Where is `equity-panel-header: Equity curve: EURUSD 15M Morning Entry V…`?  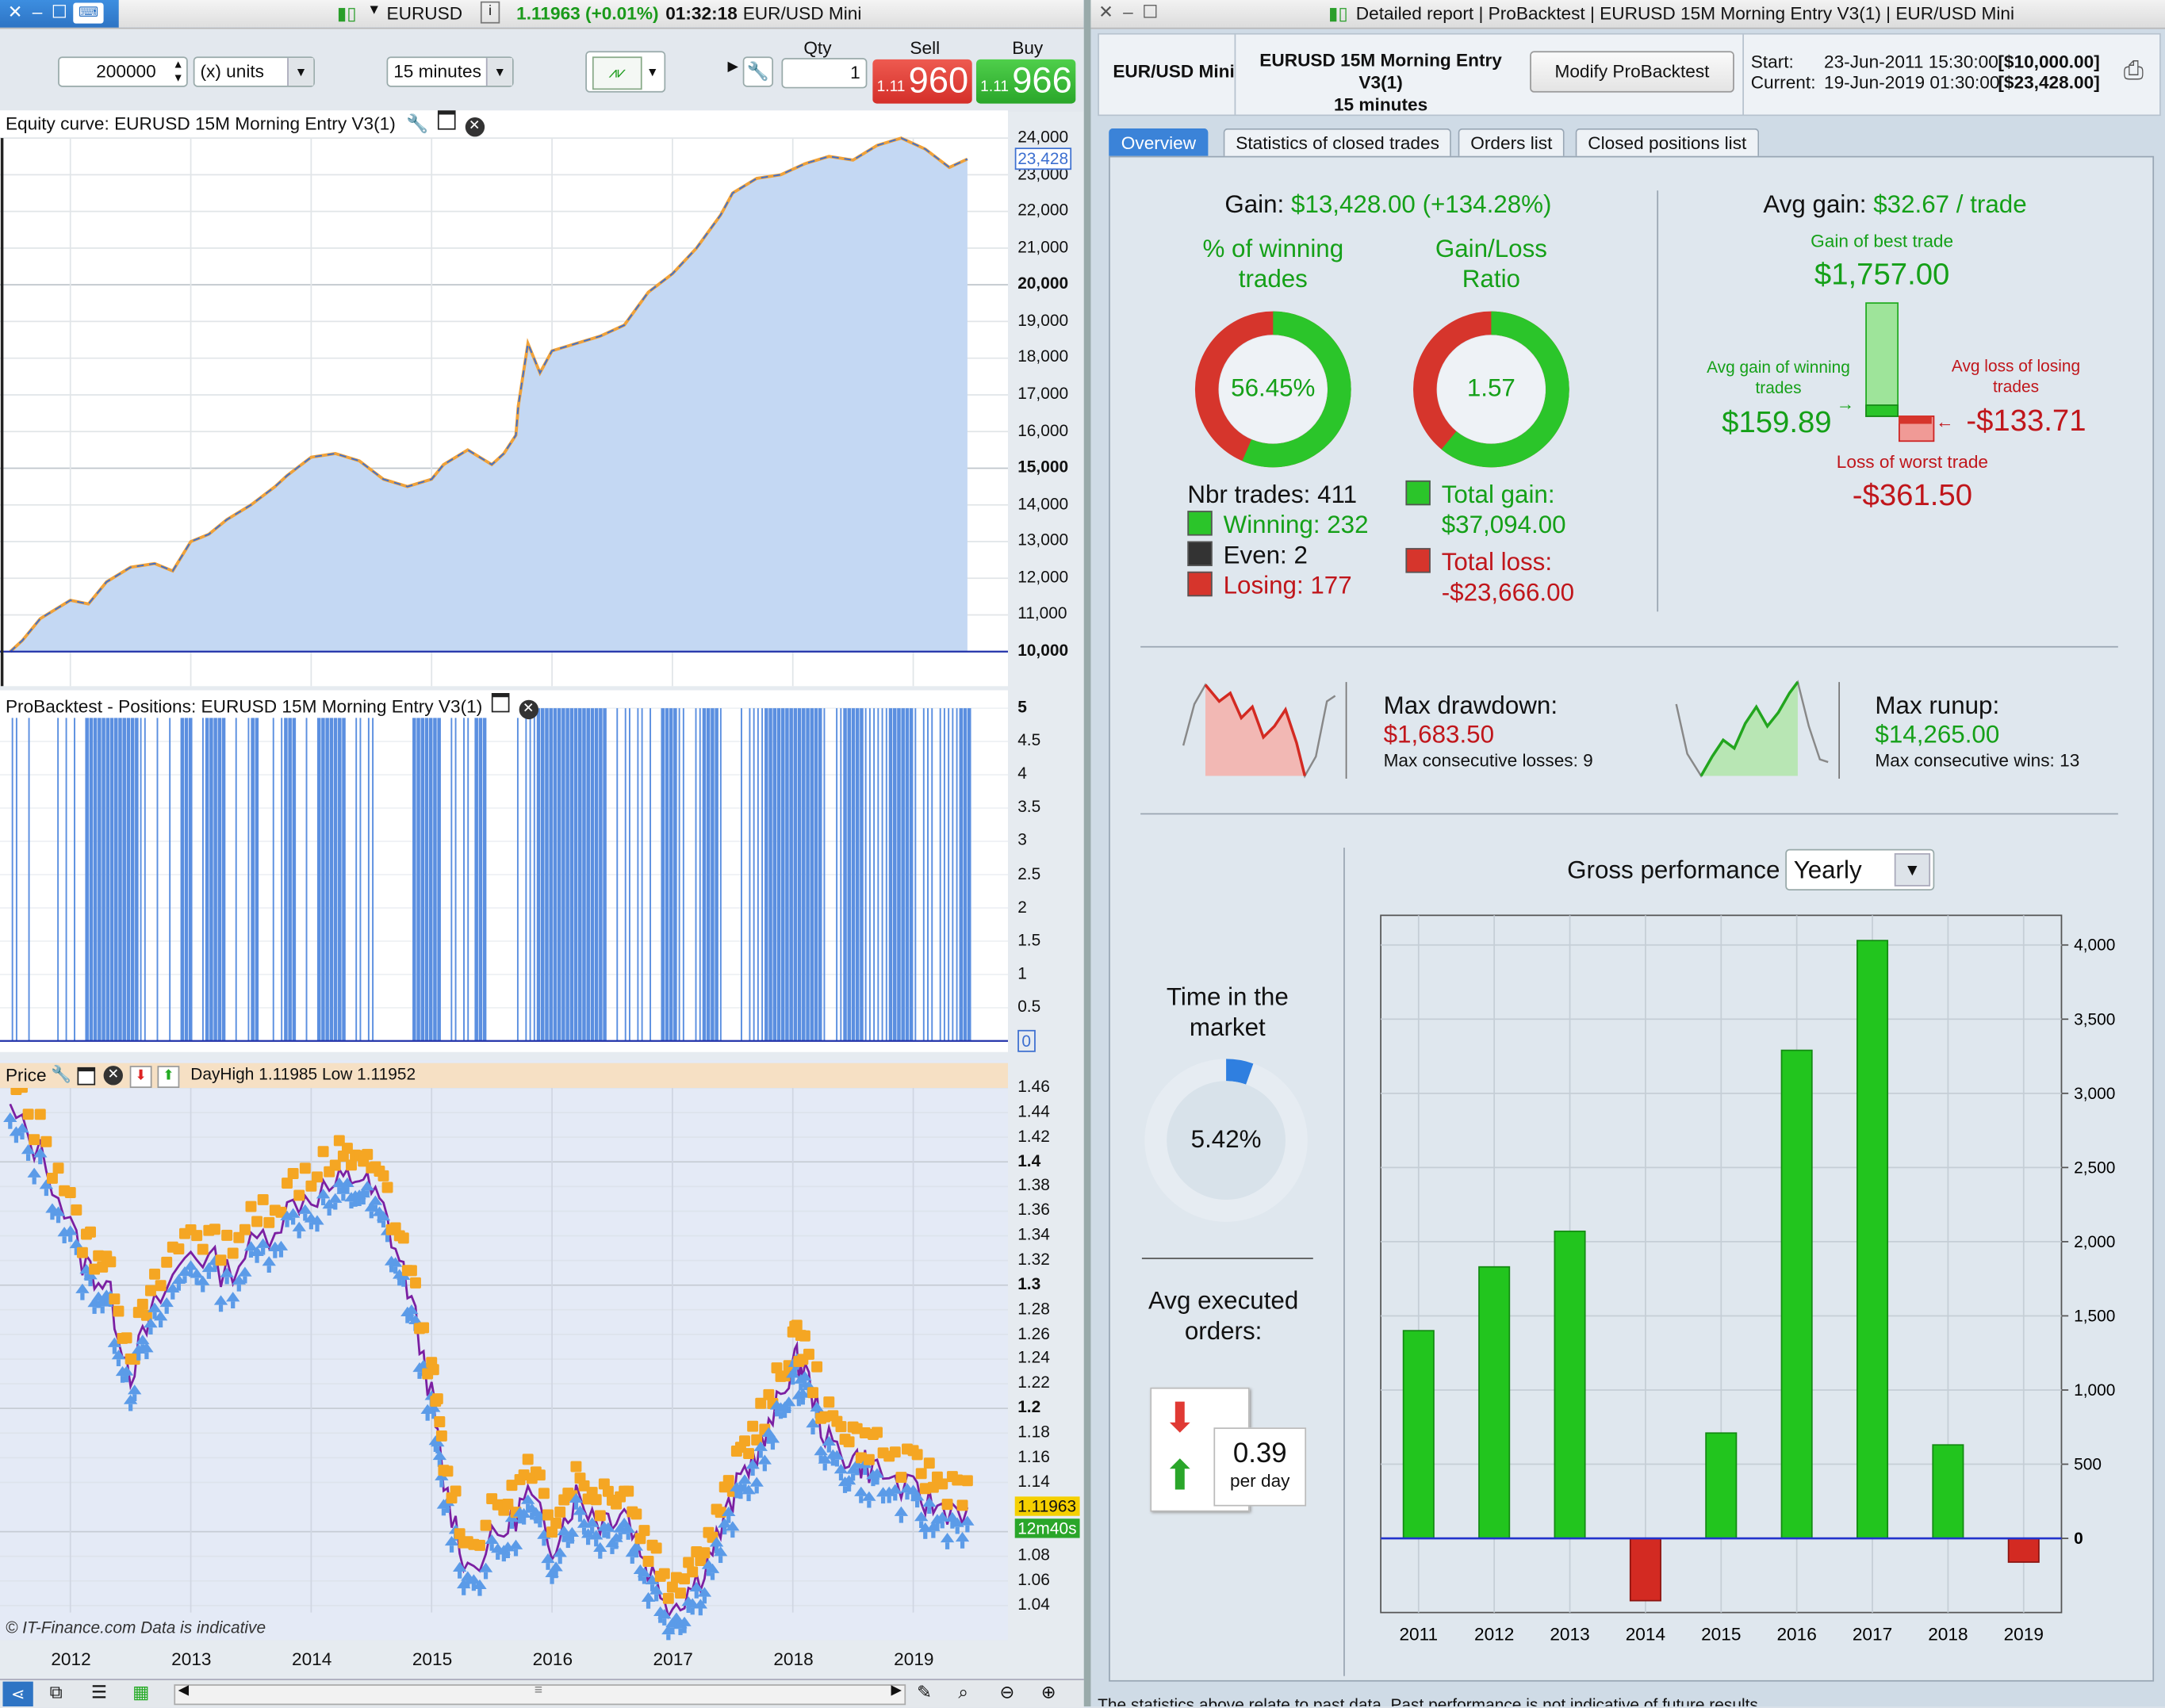 equity-panel-header: Equity curve: EURUSD 15M Morning Entry V… is located at coordinates (242, 123).